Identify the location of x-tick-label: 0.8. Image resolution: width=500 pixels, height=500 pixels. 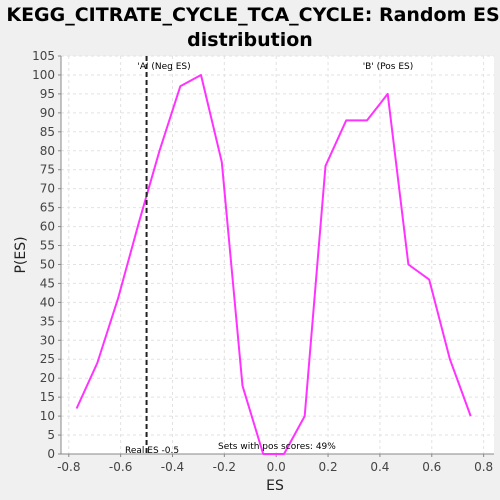
(483, 467).